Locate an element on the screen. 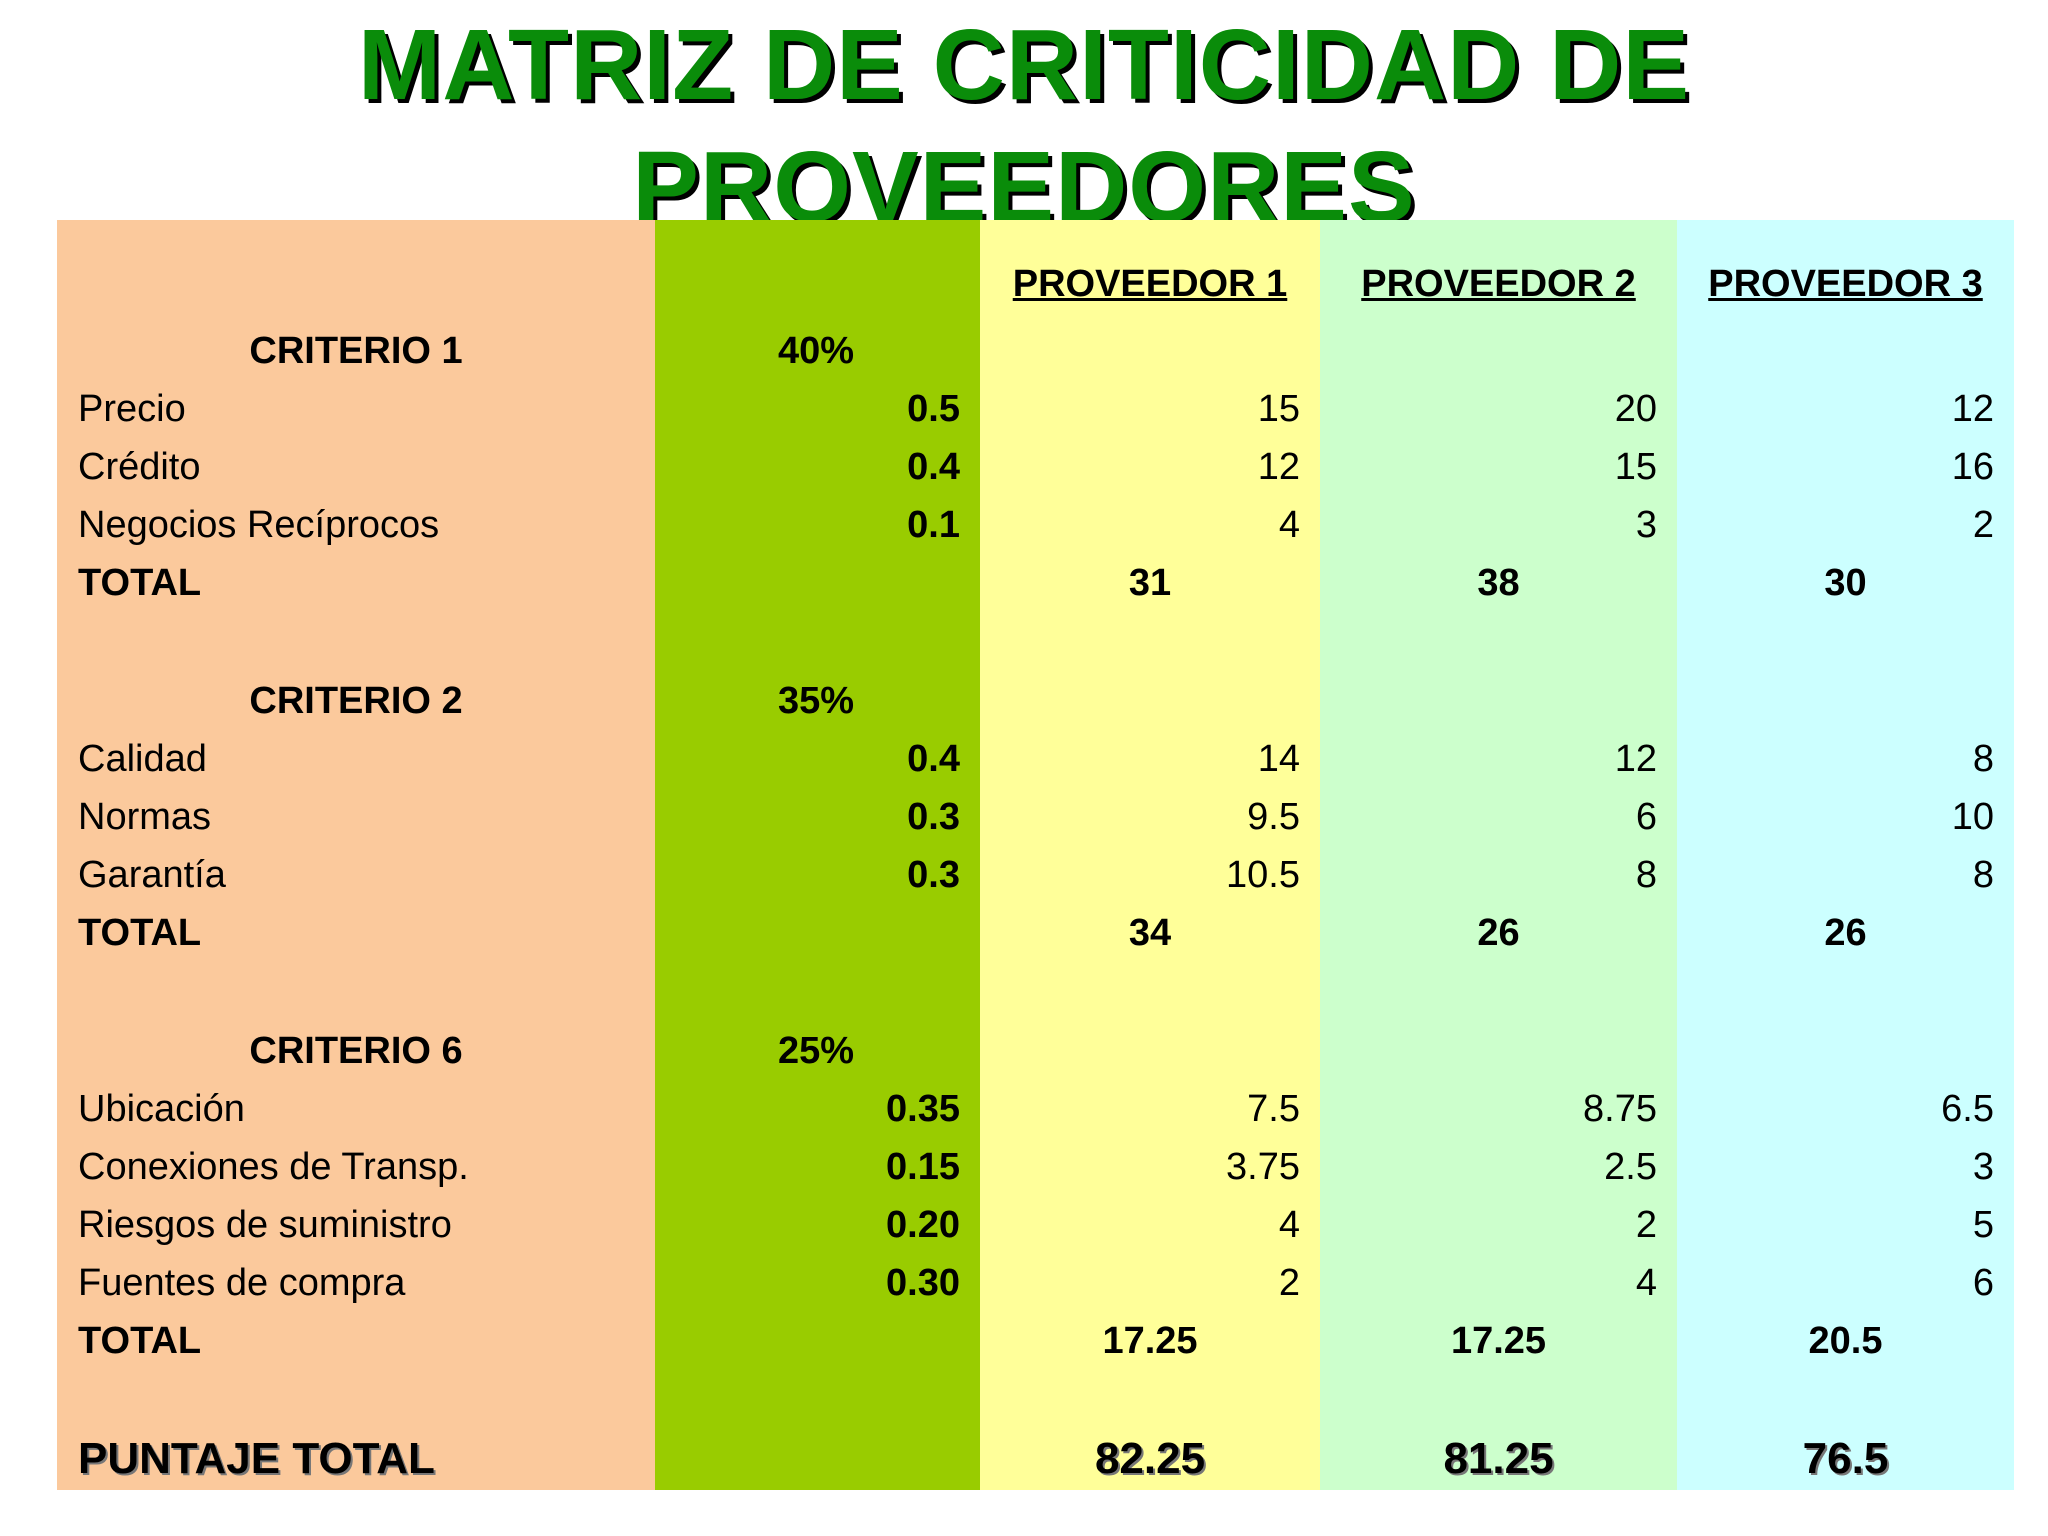  row-weight: 0.20 is located at coordinates (923, 1225).